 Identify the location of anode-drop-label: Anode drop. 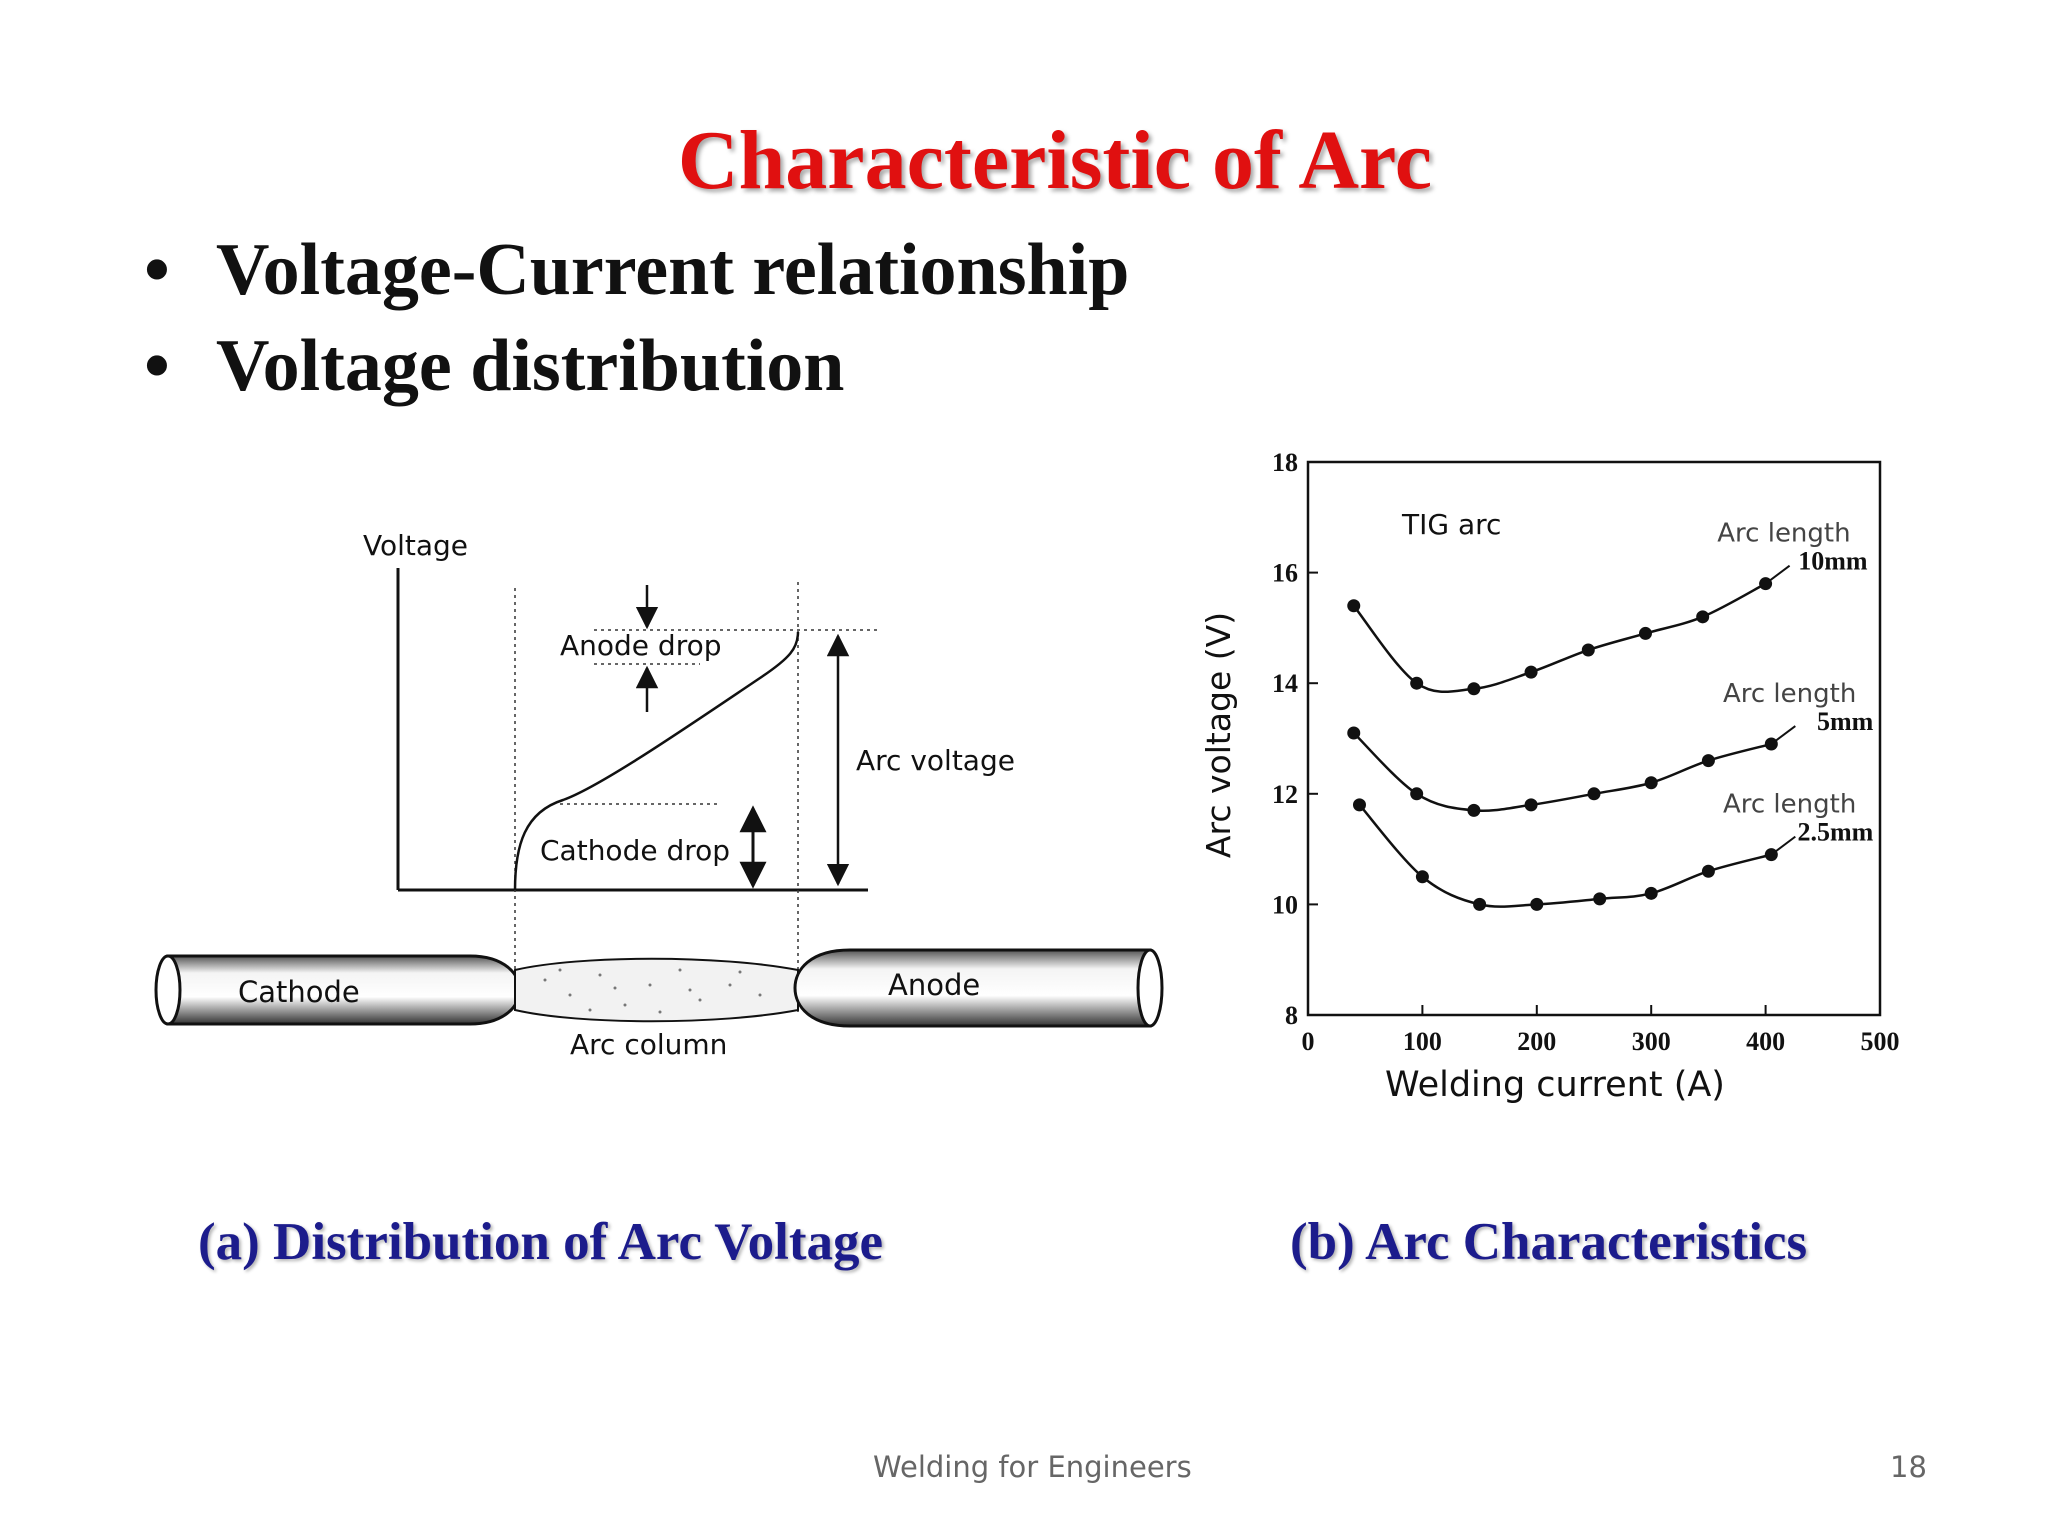
(641, 645).